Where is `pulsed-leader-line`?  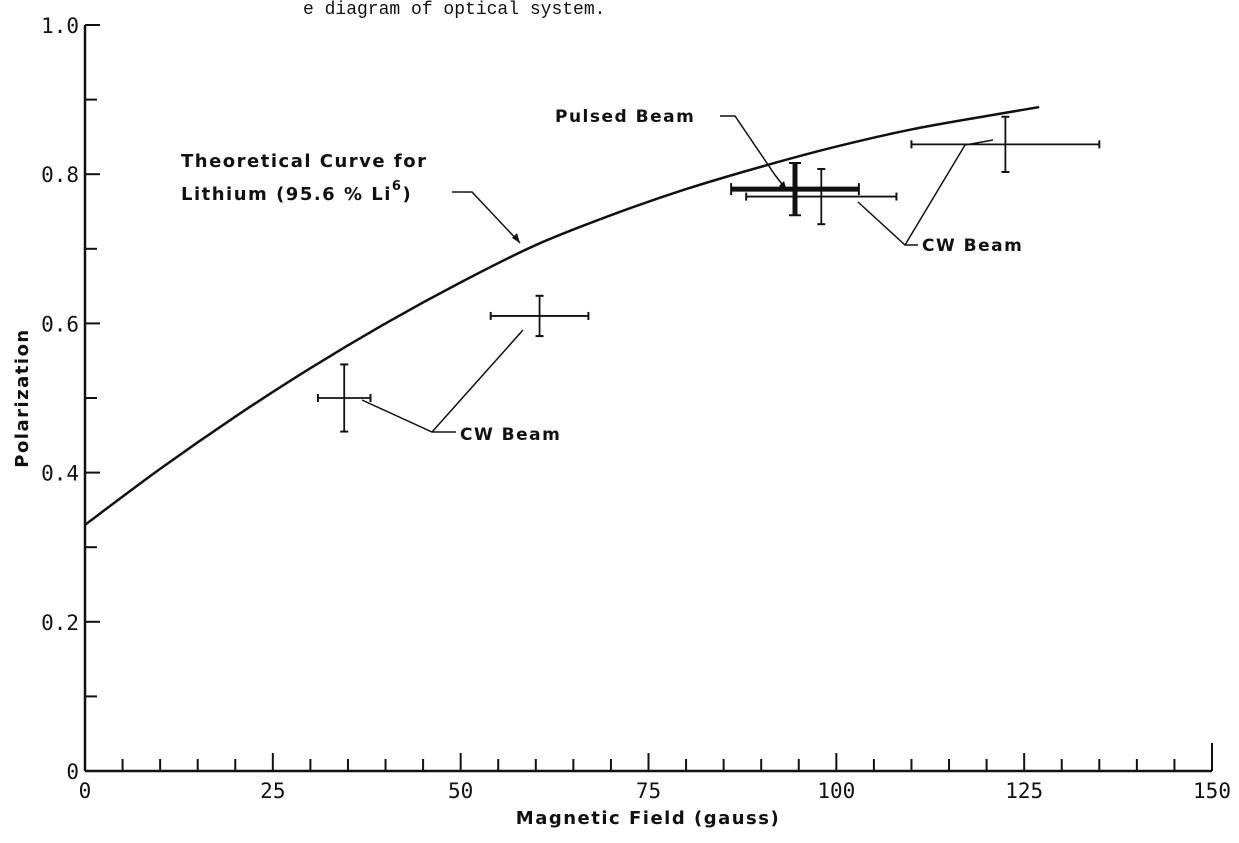
pulsed-leader-line is located at coordinates (753, 152).